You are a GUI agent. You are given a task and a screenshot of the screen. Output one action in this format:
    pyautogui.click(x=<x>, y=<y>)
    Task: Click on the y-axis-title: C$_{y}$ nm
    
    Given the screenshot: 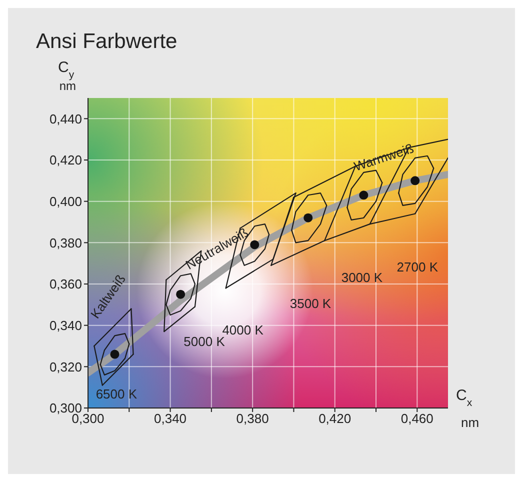 What is the action you would take?
    pyautogui.click(x=67, y=76)
    